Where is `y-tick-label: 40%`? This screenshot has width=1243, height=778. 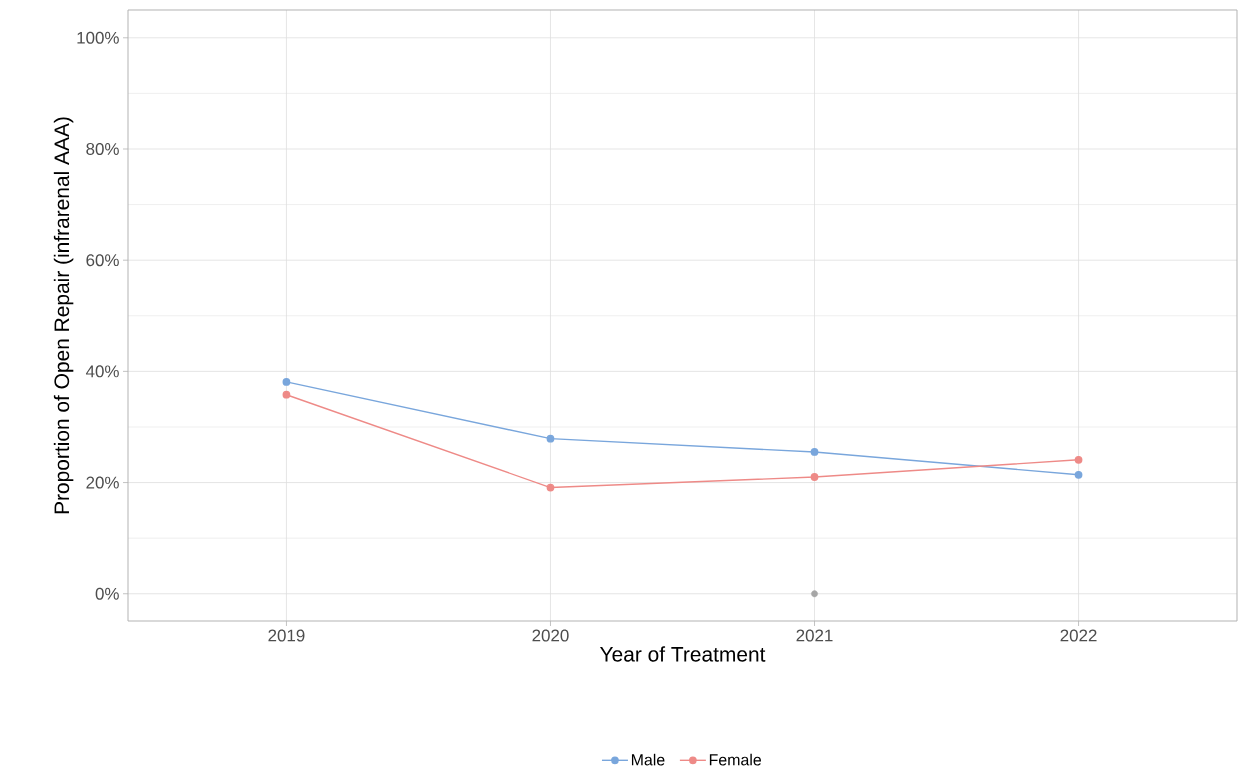
y-tick-label: 40% is located at coordinates (102, 371).